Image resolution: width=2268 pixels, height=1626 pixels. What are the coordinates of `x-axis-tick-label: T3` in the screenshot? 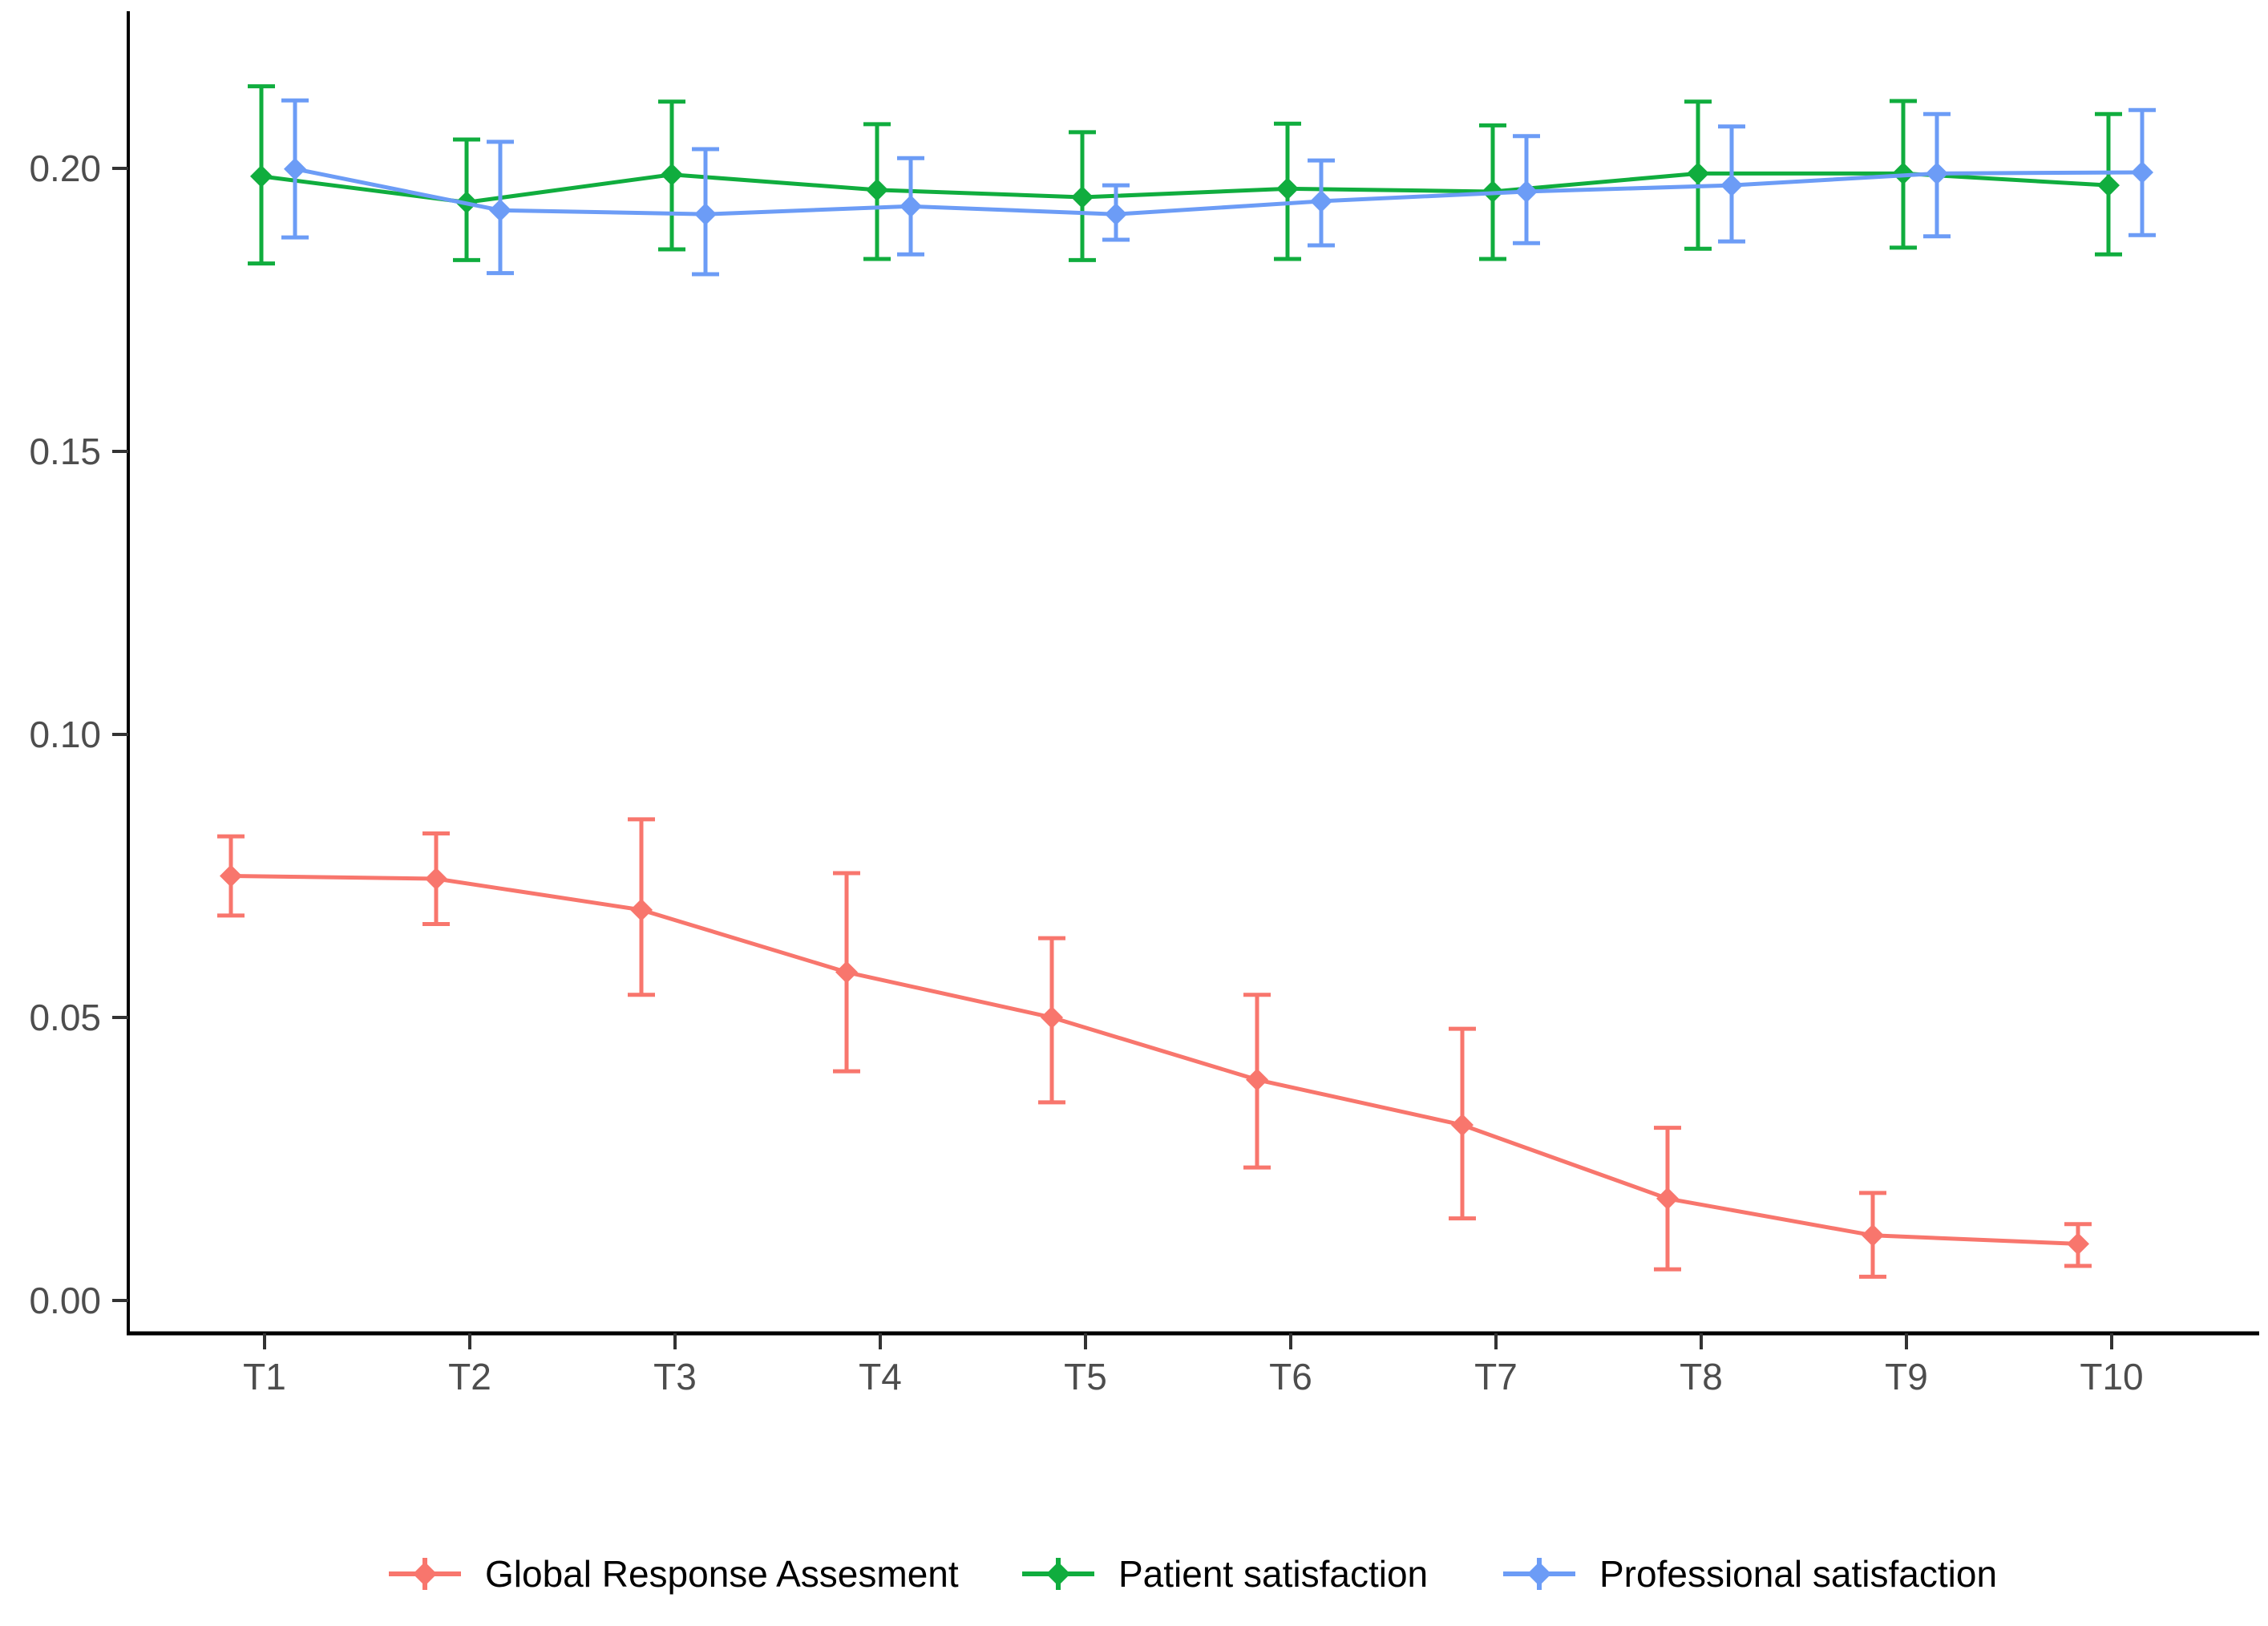 It's located at (675, 1376).